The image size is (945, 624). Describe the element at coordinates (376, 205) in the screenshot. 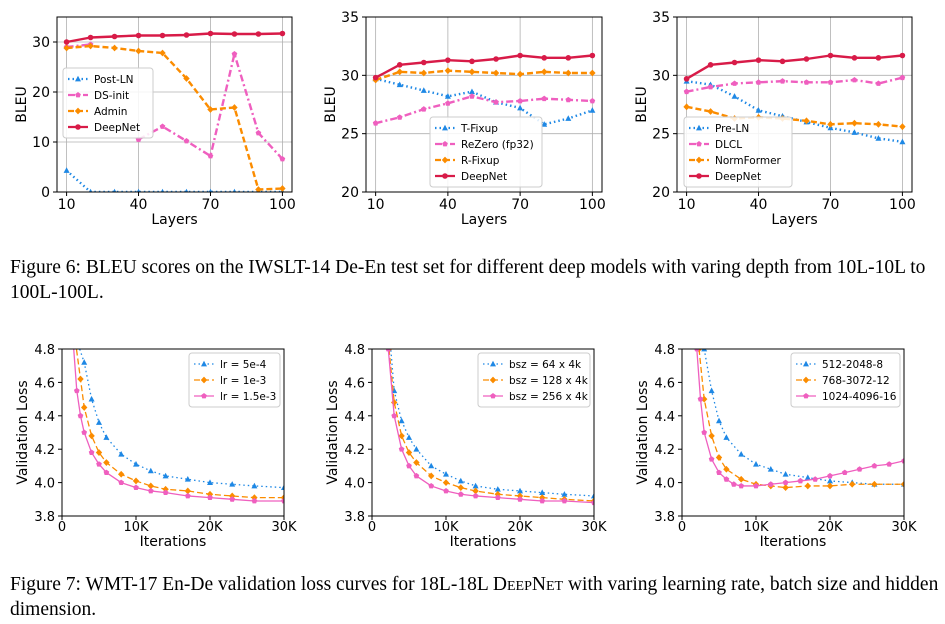

I see `x-tick-label: 10` at that location.